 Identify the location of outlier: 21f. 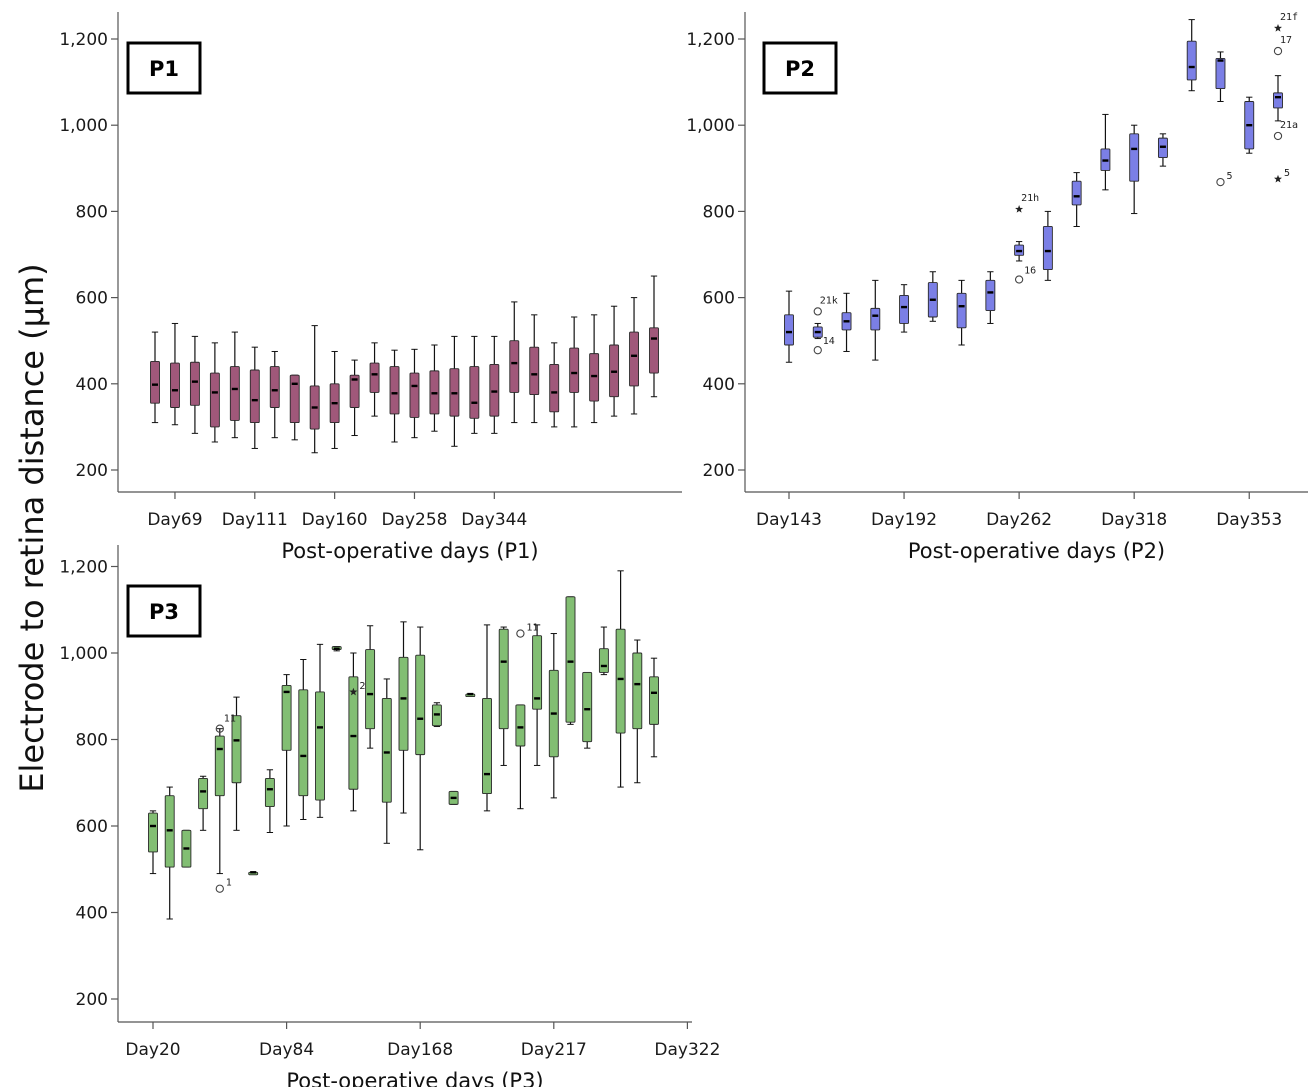
(1286, 22).